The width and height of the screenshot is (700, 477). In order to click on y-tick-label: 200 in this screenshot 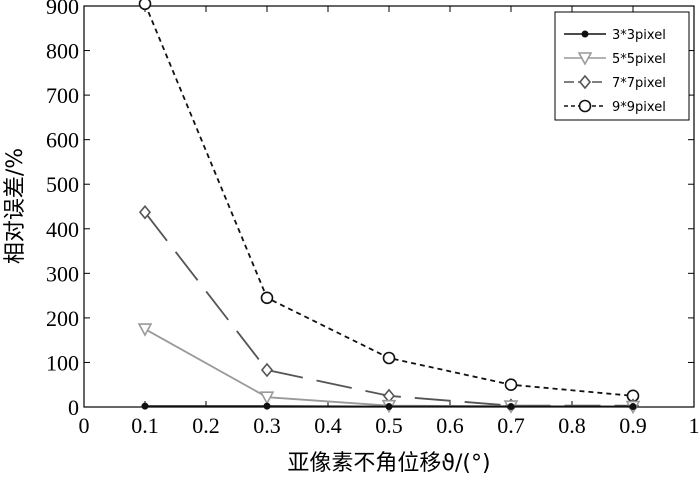, I will do `click(62, 318)`.